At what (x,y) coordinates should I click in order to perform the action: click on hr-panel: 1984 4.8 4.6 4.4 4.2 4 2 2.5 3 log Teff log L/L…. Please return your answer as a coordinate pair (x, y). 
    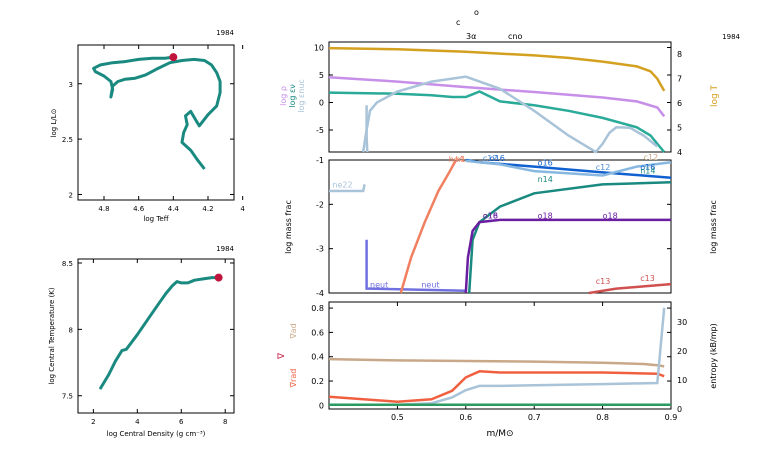
    Looking at the image, I should click on (147, 126).